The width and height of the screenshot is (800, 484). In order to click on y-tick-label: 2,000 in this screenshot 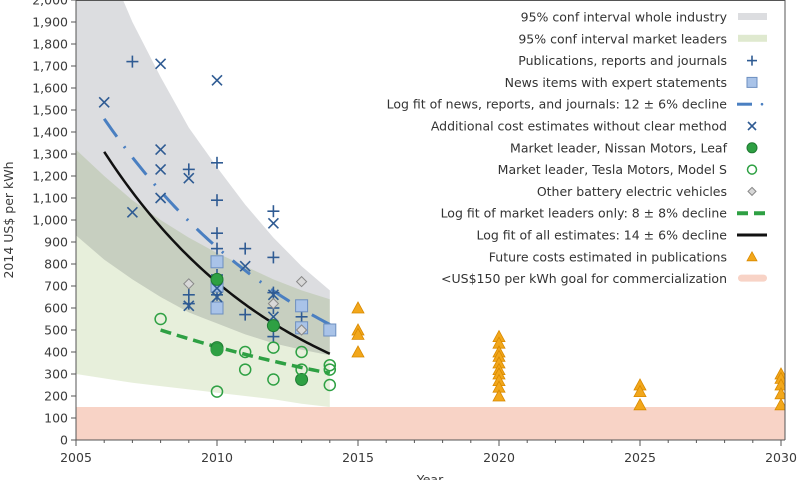, I will do `click(50, 4)`.